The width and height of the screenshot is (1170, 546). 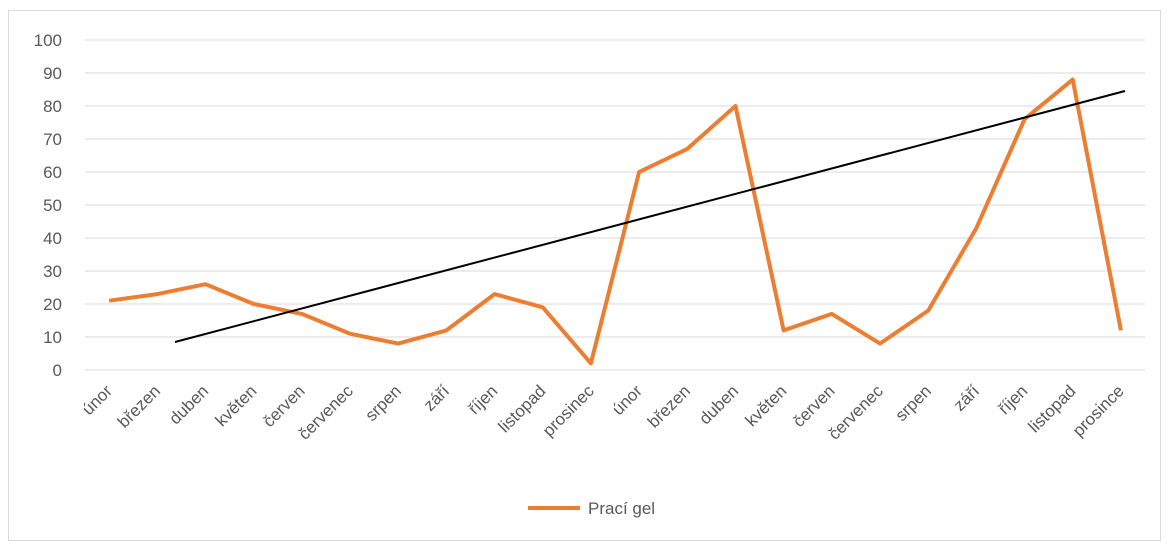 What do you see at coordinates (52, 139) in the screenshot?
I see `y-tick-label: 70` at bounding box center [52, 139].